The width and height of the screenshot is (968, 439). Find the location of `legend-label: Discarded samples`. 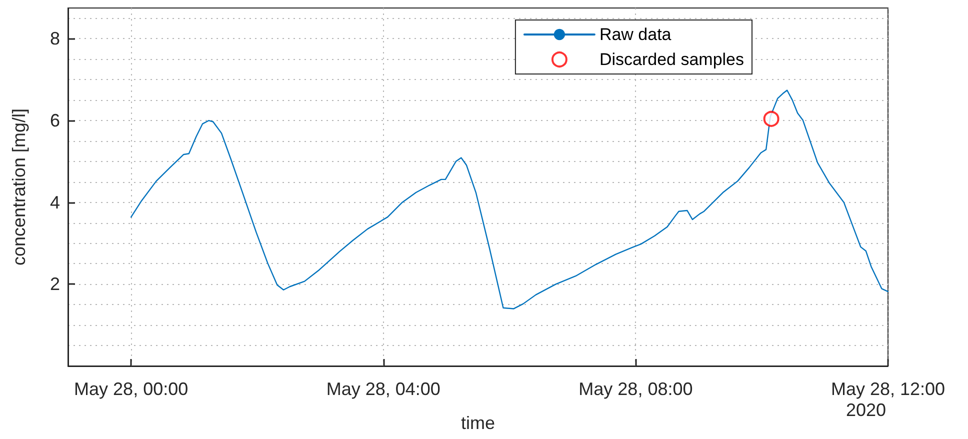

legend-label: Discarded samples is located at coordinates (671, 59).